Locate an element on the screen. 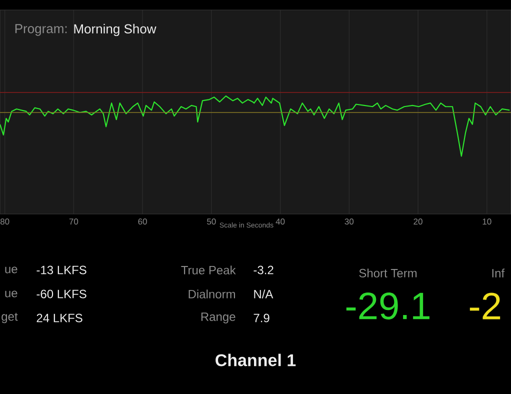 This screenshot has width=511, height=394. text: get is located at coordinates (10, 318).